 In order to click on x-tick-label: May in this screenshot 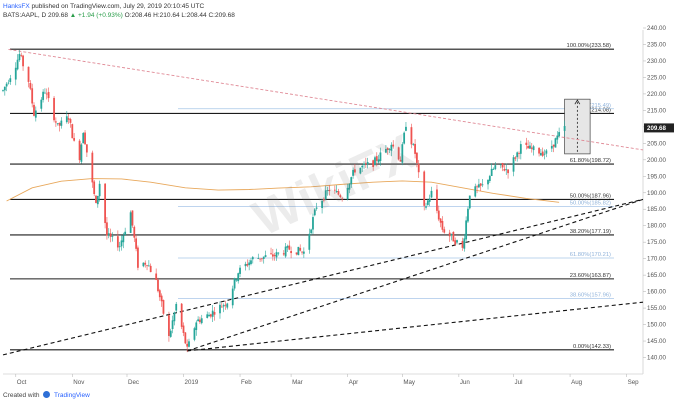, I will do `click(409, 382)`.